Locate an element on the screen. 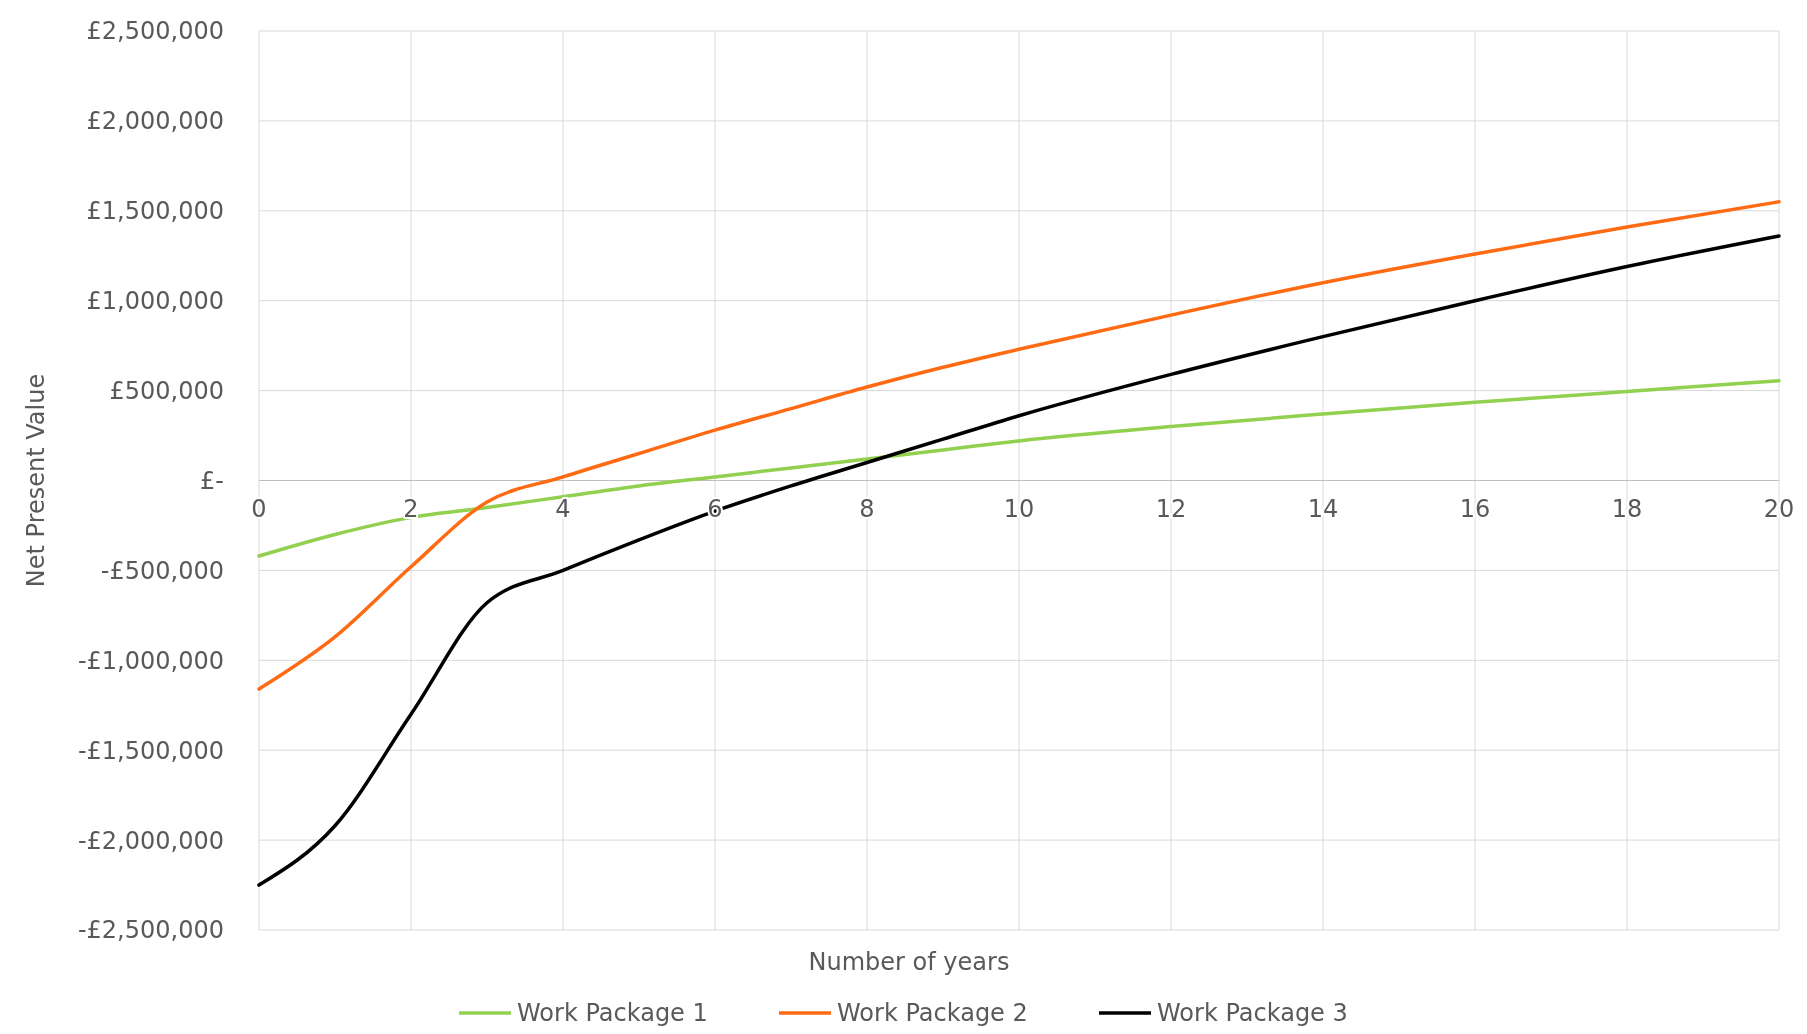 This screenshot has height=1034, width=1807. x-tick-label: 8 is located at coordinates (867, 508).